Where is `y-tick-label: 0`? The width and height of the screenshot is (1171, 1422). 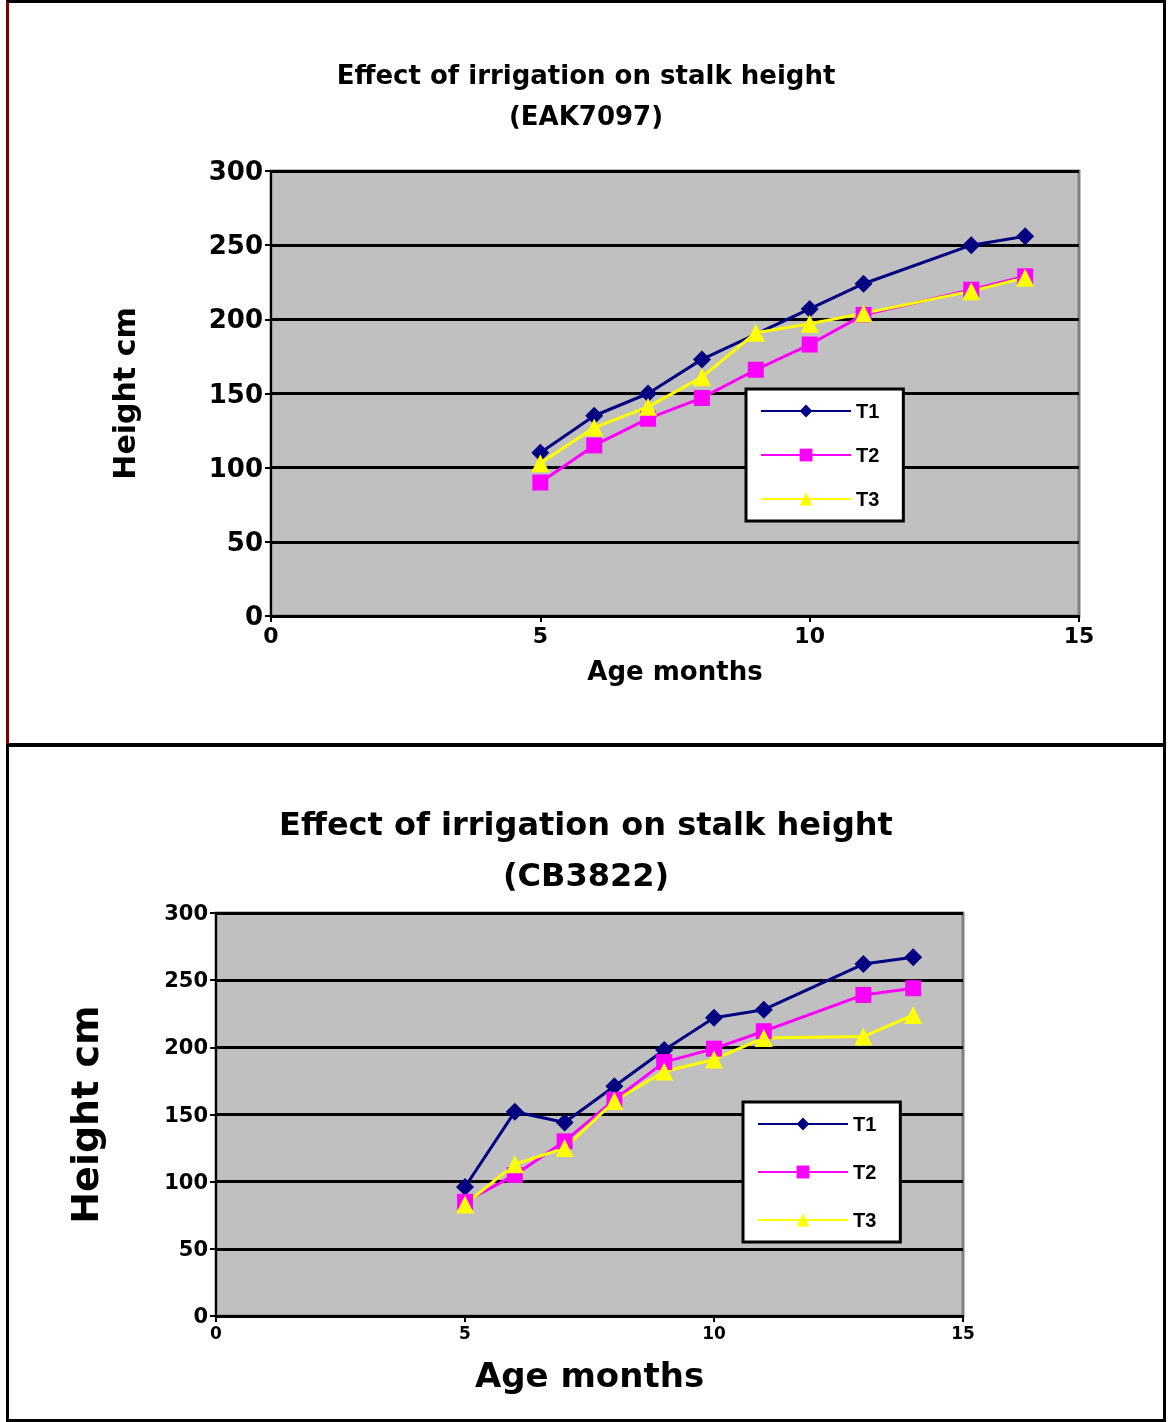
y-tick-label: 0 is located at coordinates (200, 1316).